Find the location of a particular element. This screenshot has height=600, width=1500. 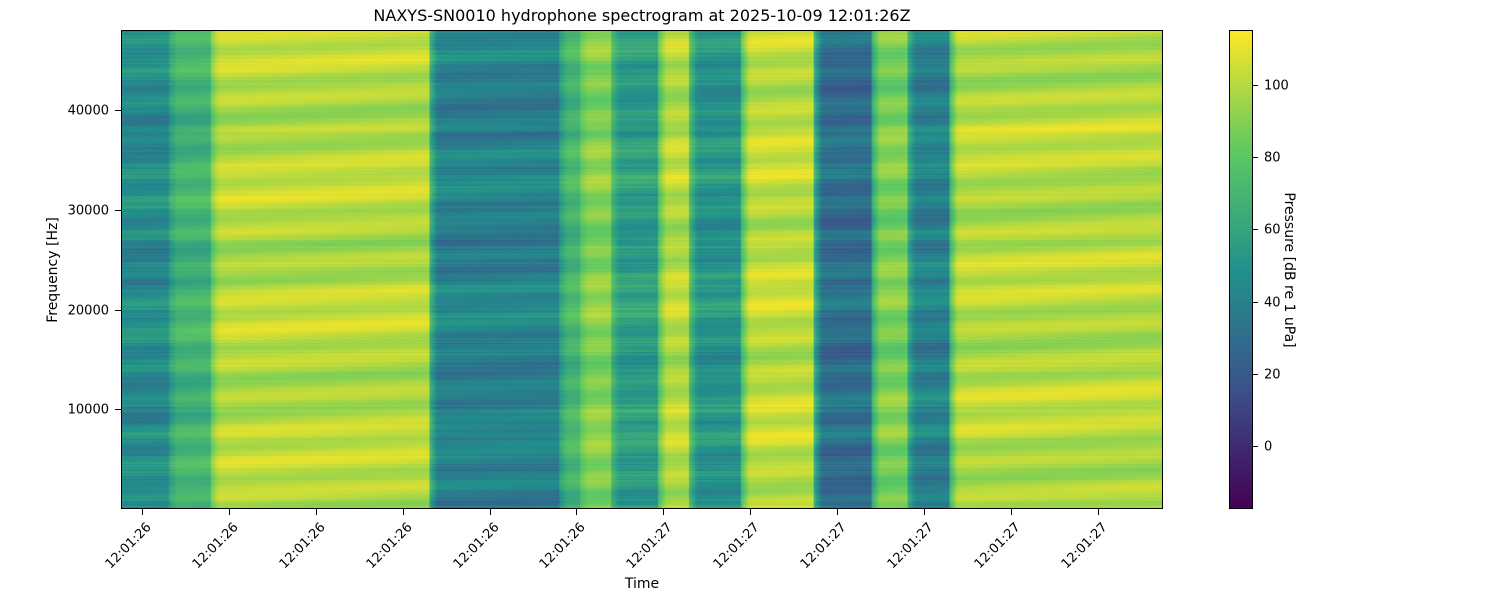

y-tick-label: 30000 is located at coordinates (88, 211).